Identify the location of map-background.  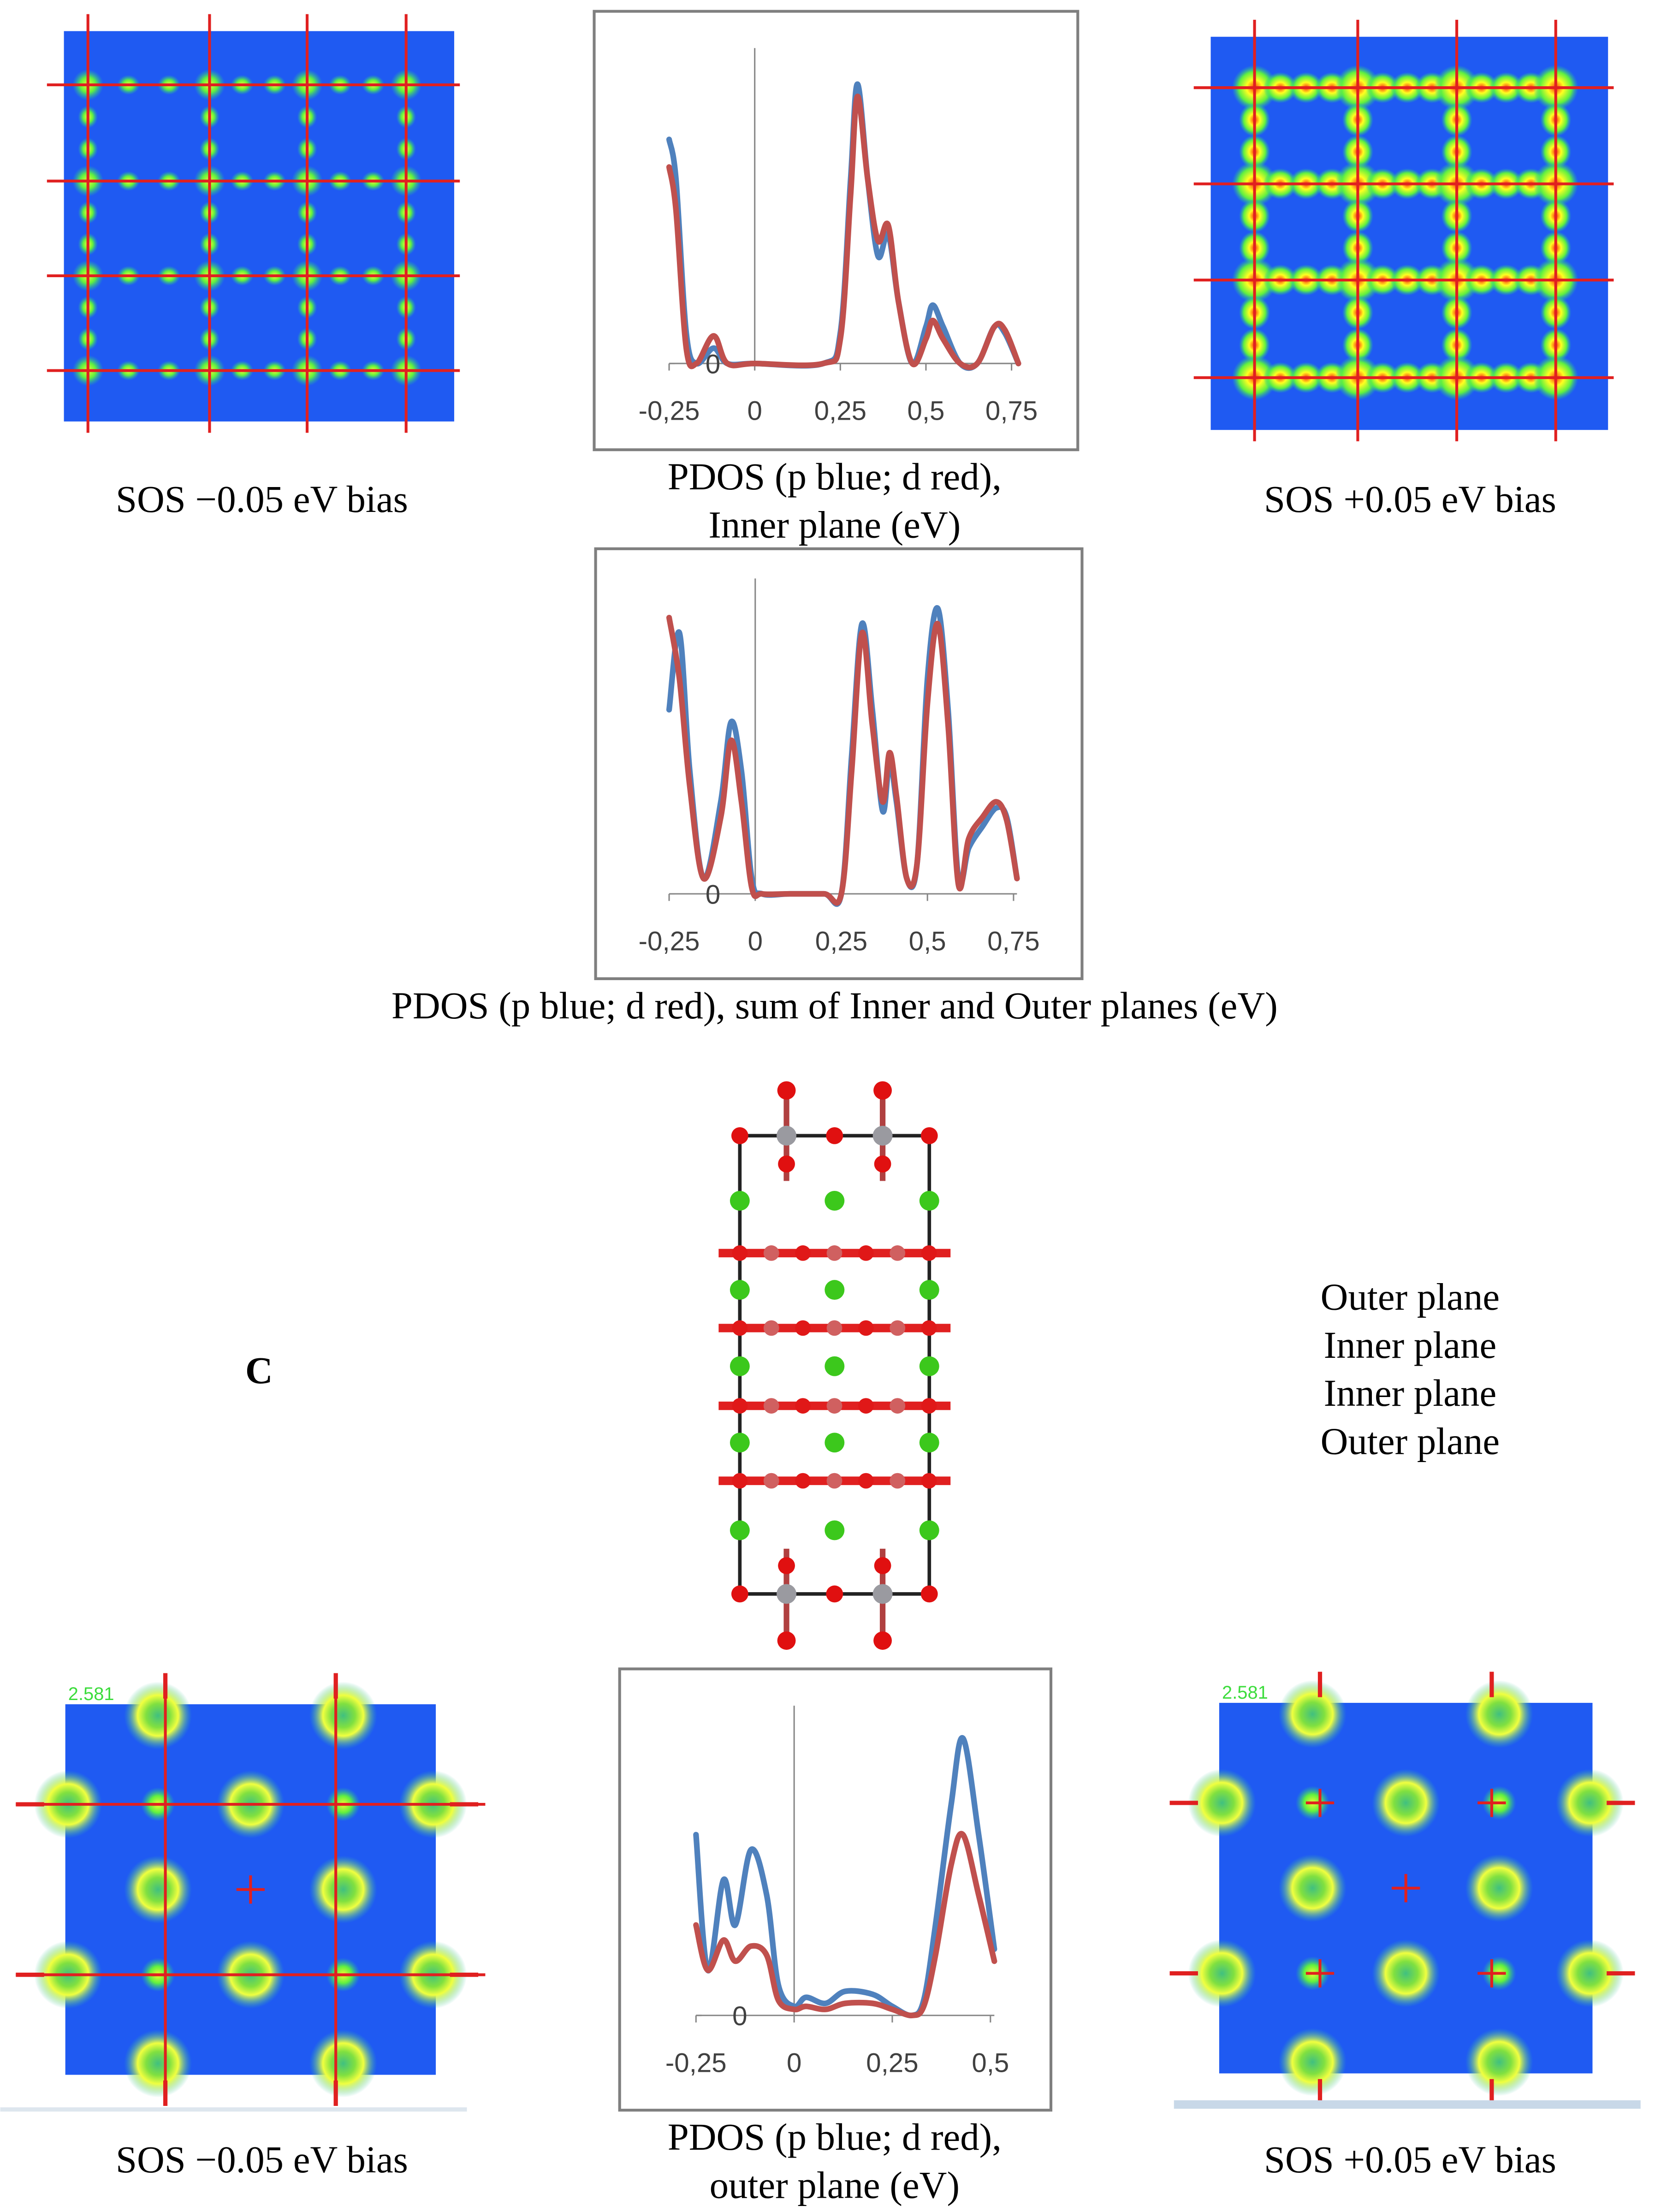
(259, 226).